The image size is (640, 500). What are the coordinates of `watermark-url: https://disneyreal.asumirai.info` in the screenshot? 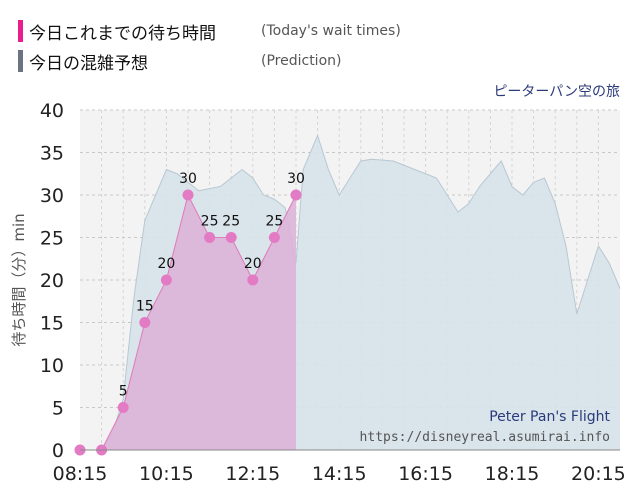 It's located at (485, 437).